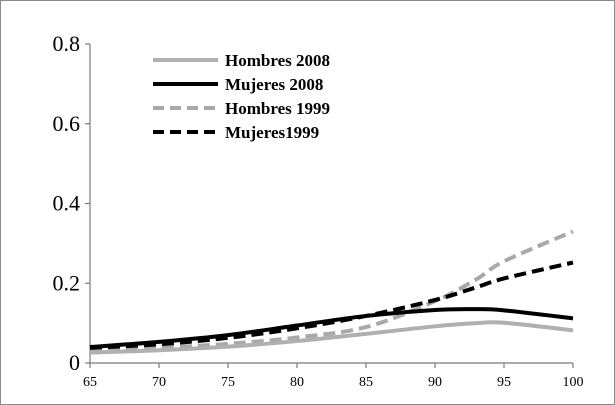 This screenshot has height=405, width=615. What do you see at coordinates (331, 337) in the screenshot?
I see `series-line-hombres-2008` at bounding box center [331, 337].